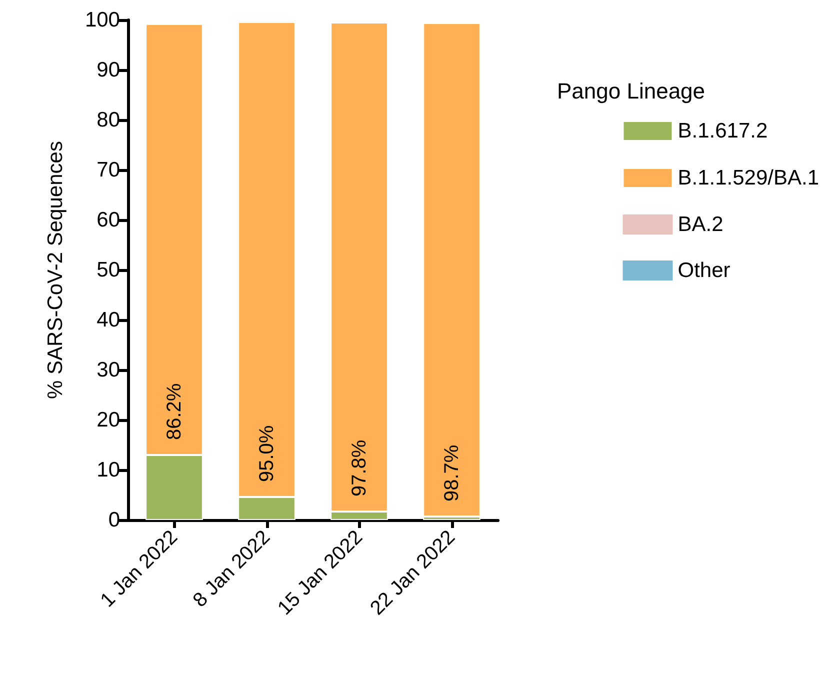  Describe the element at coordinates (723, 131) in the screenshot. I see `legend-label: B.1.617.2` at that location.